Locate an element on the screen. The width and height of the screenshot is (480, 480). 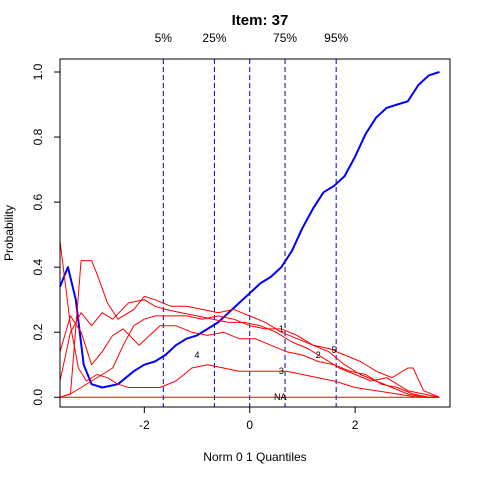
quantile-label: 75% is located at coordinates (285, 38).